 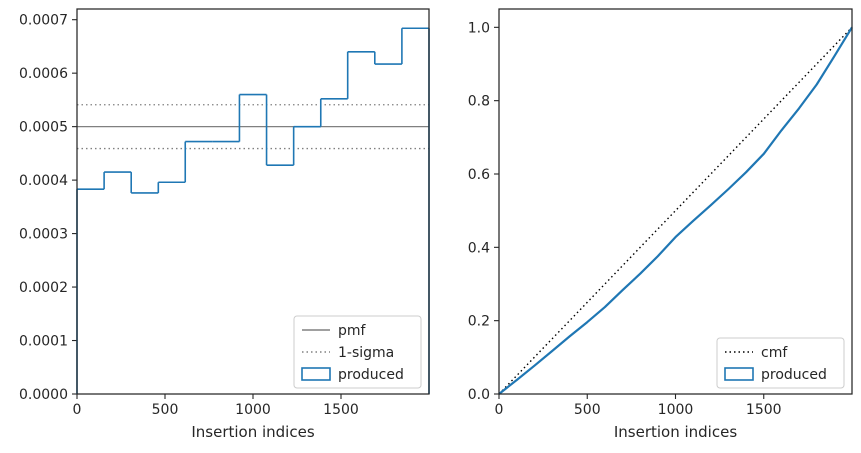 I want to click on legend-label: cmf, so click(x=774, y=353).